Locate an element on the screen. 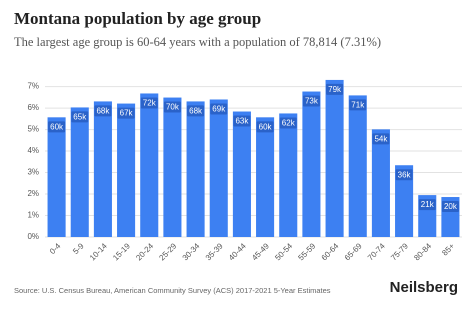 The width and height of the screenshot is (474, 316). brand: Neilsberg is located at coordinates (424, 287).